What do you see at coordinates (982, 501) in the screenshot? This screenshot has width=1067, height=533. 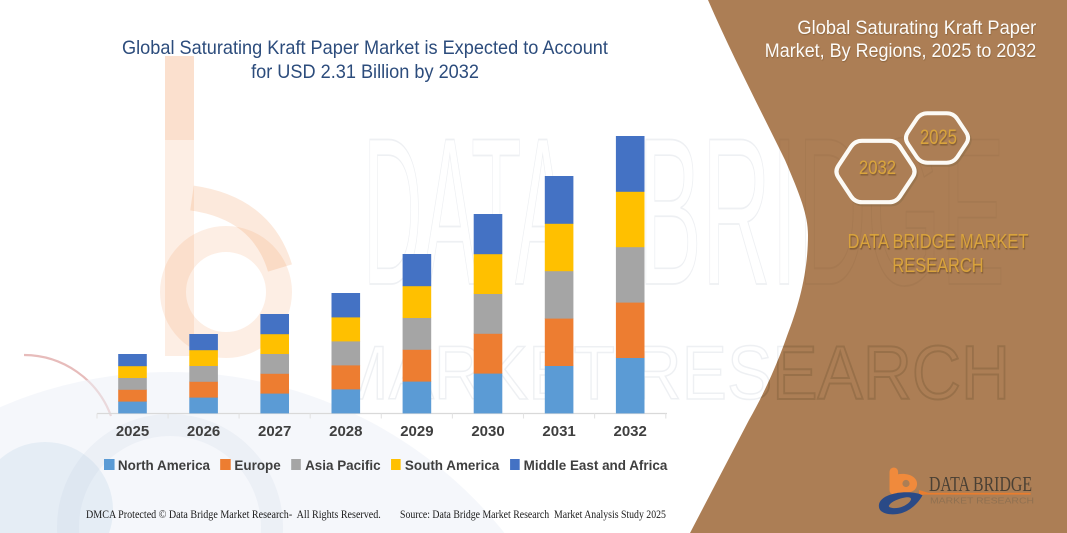 I see `svg-text: MARKET RESEARCH` at bounding box center [982, 501].